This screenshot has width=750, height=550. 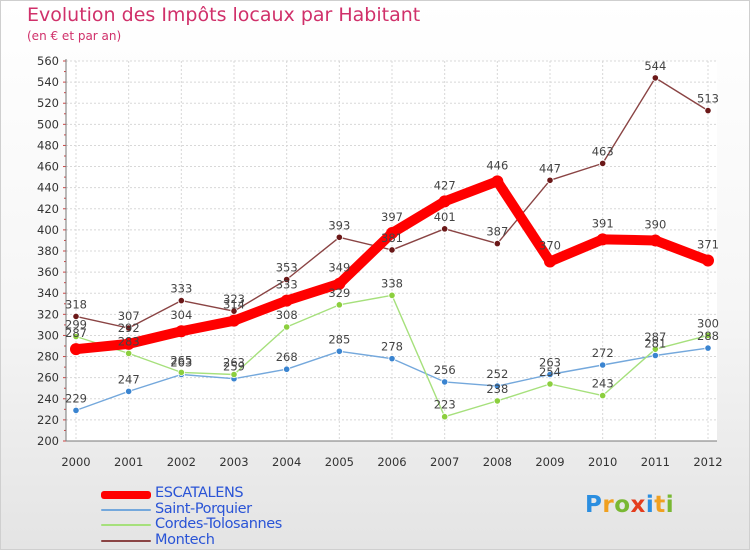 I want to click on data-label: 287, so click(x=76, y=333).